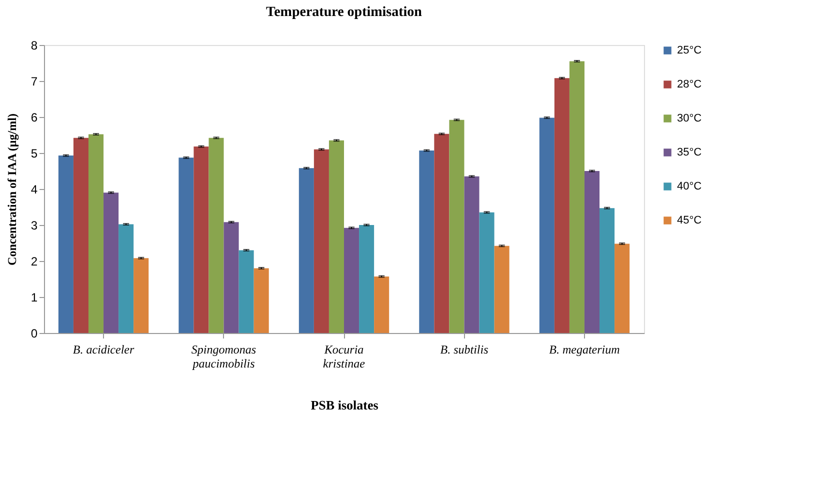 The image size is (840, 480). What do you see at coordinates (464, 349) in the screenshot?
I see `x-tick-label: B. subtilis` at bounding box center [464, 349].